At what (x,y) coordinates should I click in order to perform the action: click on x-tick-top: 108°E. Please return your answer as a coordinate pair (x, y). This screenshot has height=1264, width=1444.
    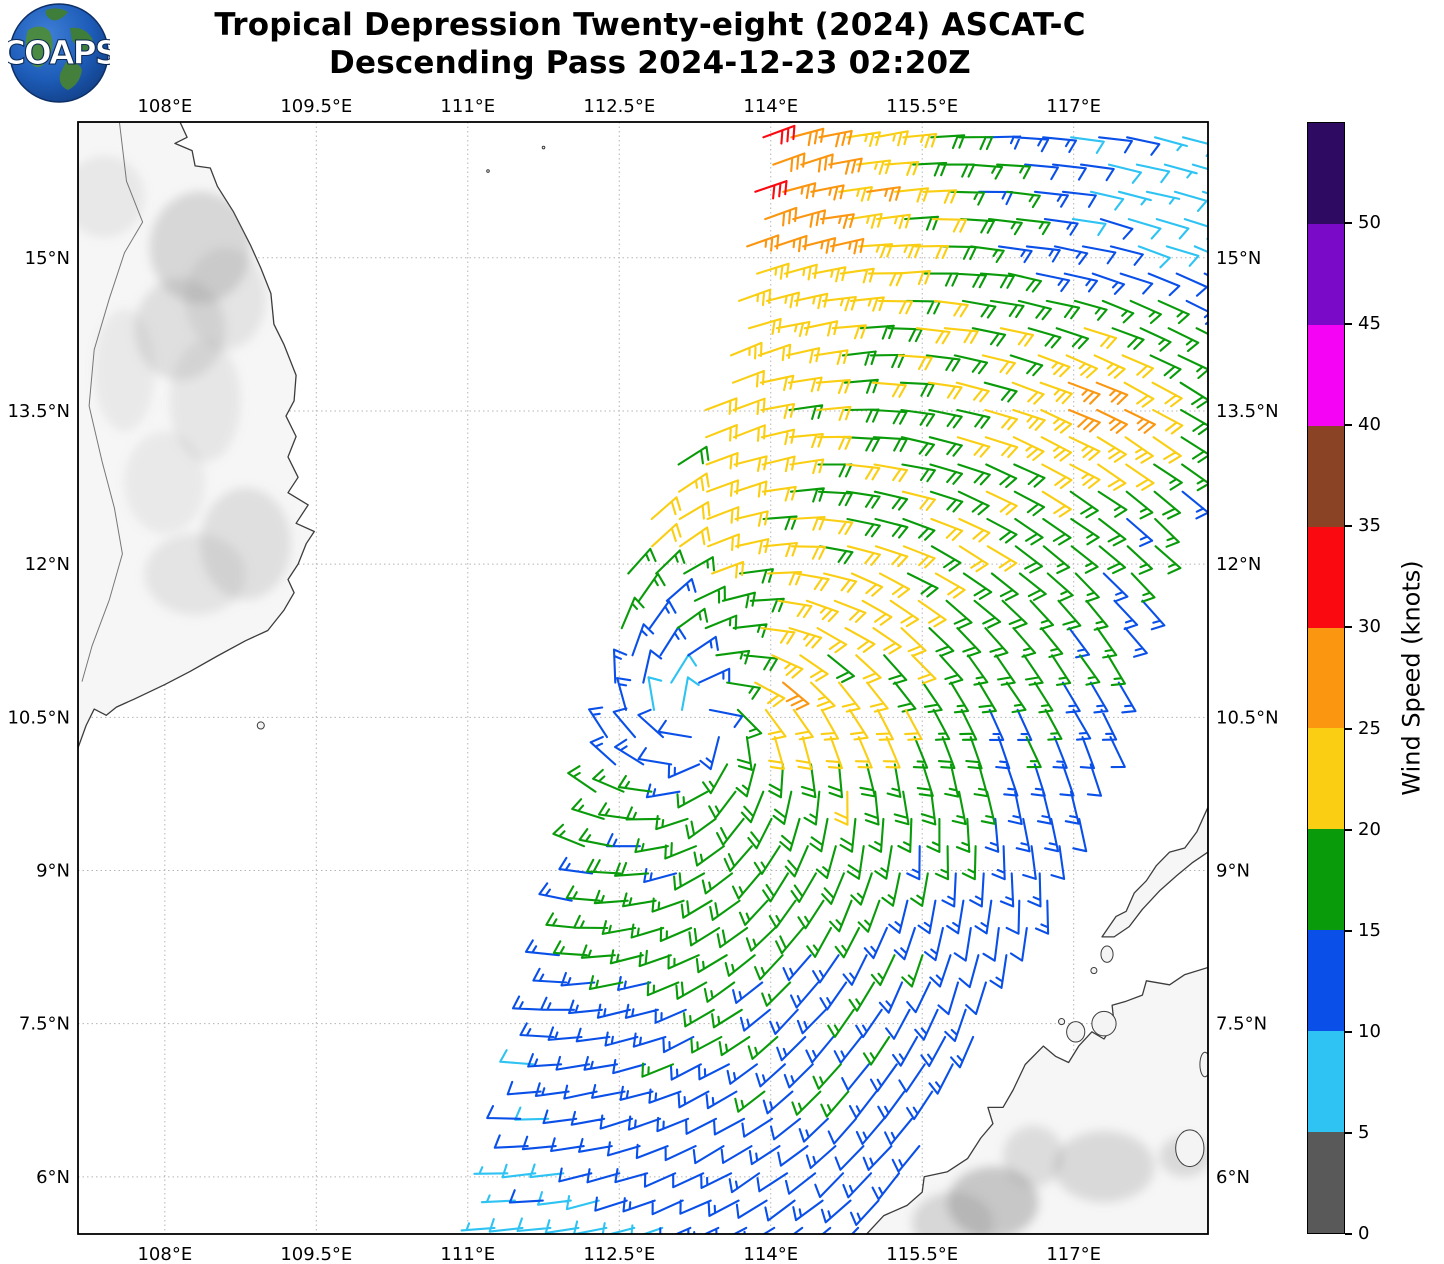
    Looking at the image, I should click on (164, 106).